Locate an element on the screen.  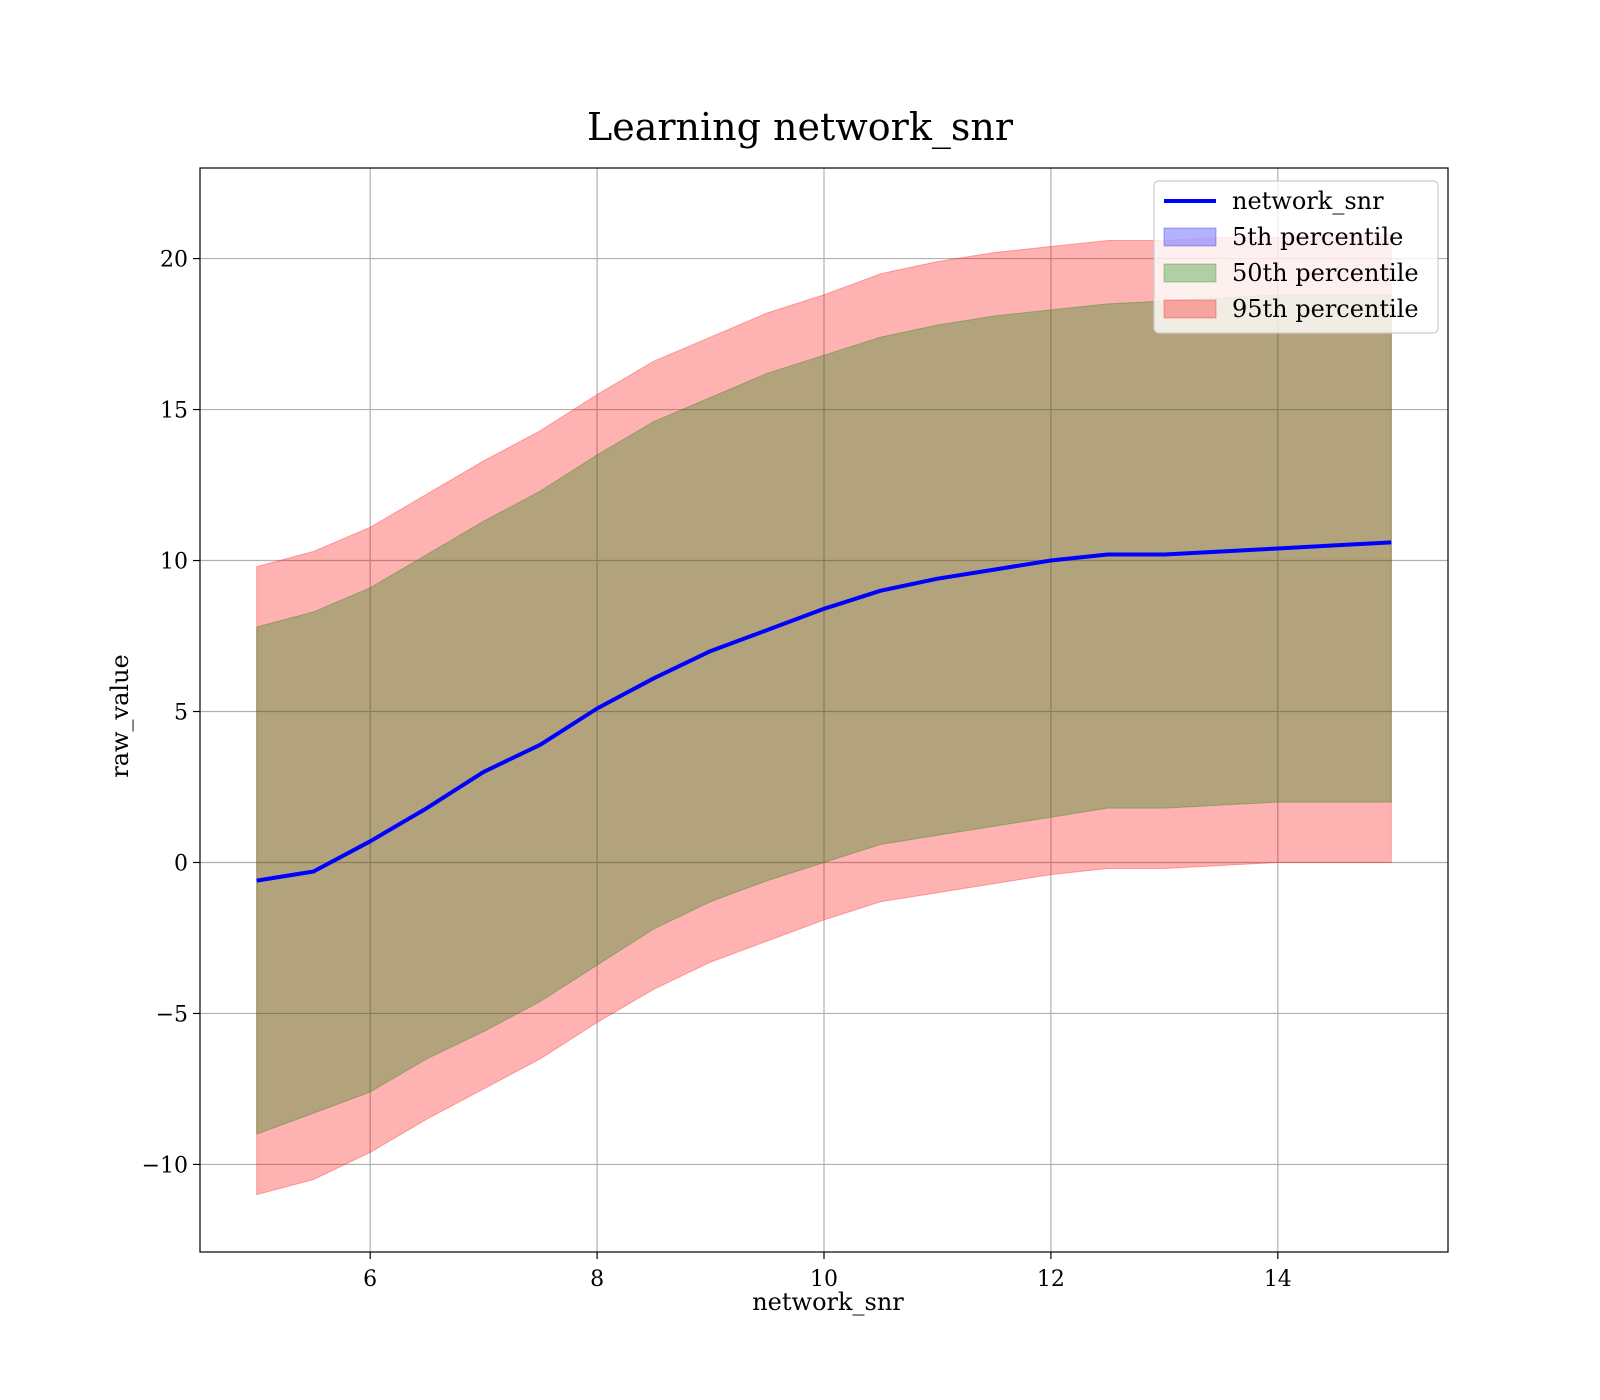
chart-title: Learning network_snr is located at coordinates (800, 127).